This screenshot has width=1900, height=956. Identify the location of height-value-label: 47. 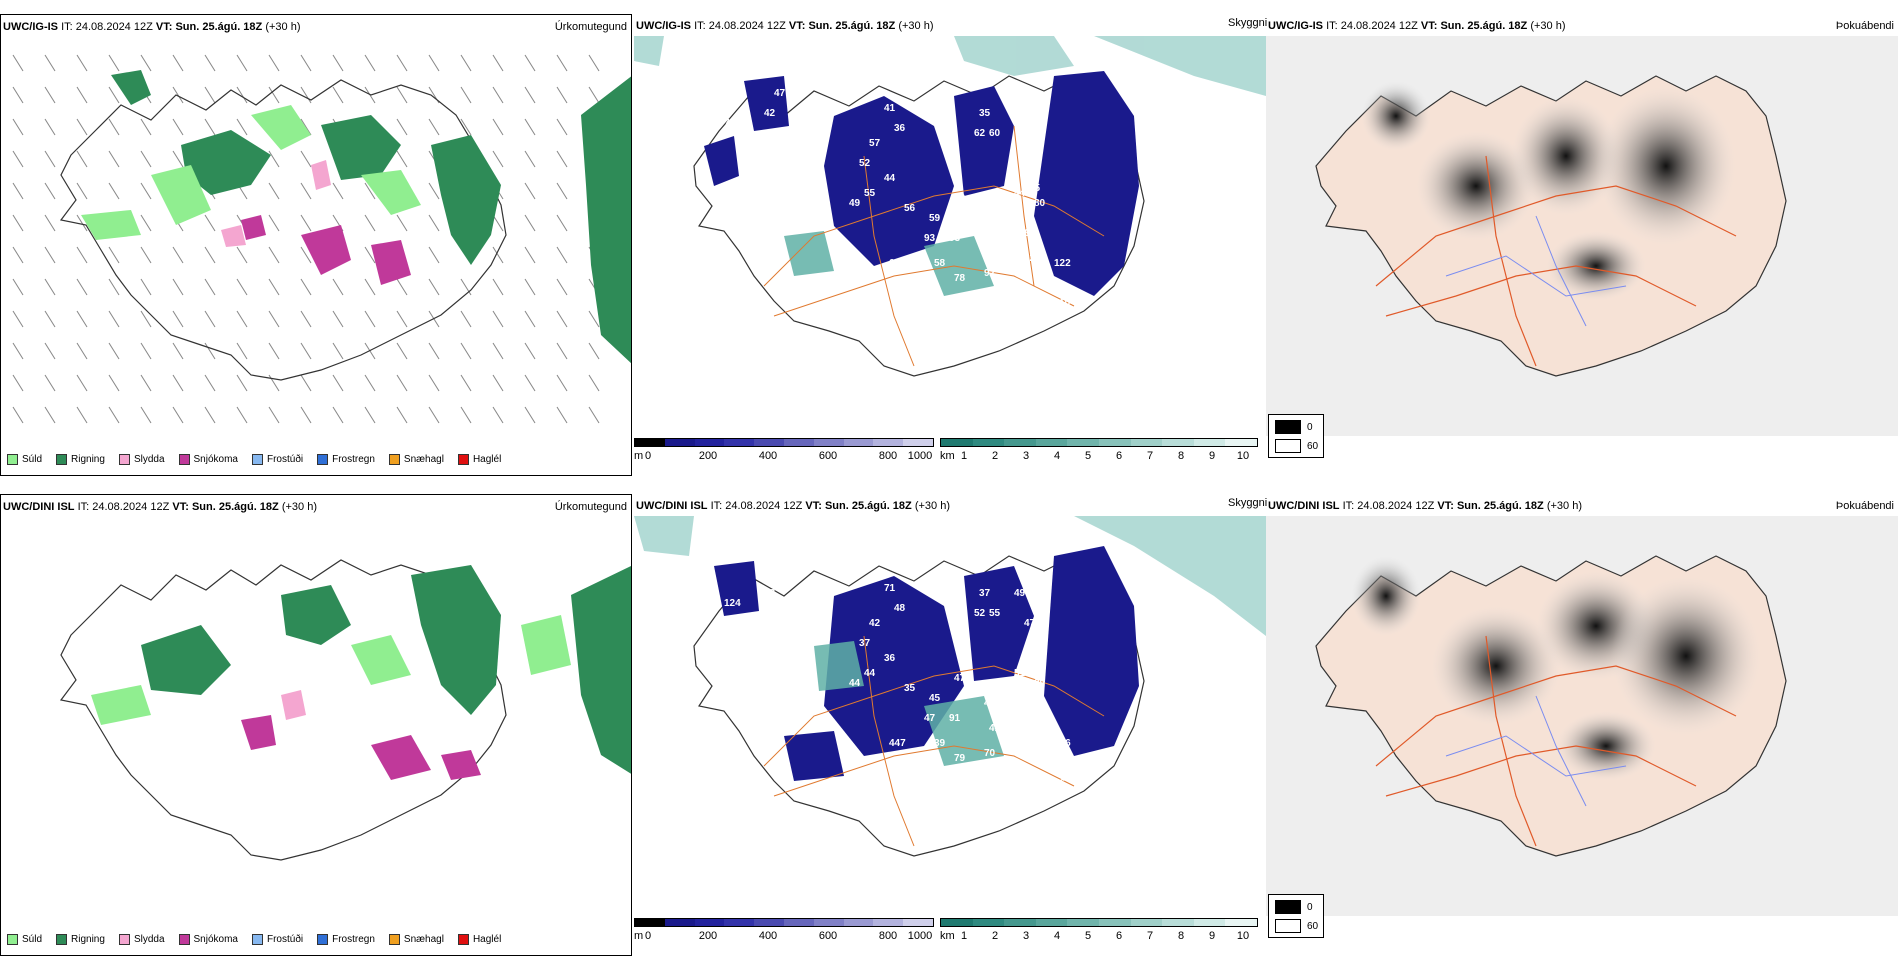
(780, 93).